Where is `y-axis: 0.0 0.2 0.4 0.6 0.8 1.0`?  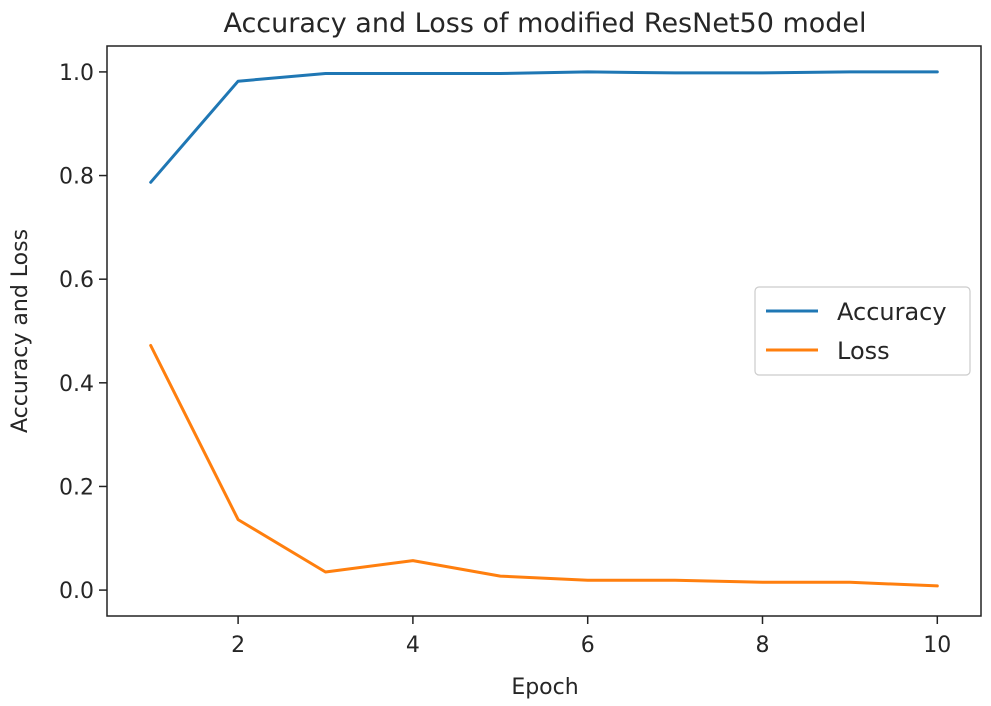
y-axis: 0.0 0.2 0.4 0.6 0.8 1.0 is located at coordinates (83, 332).